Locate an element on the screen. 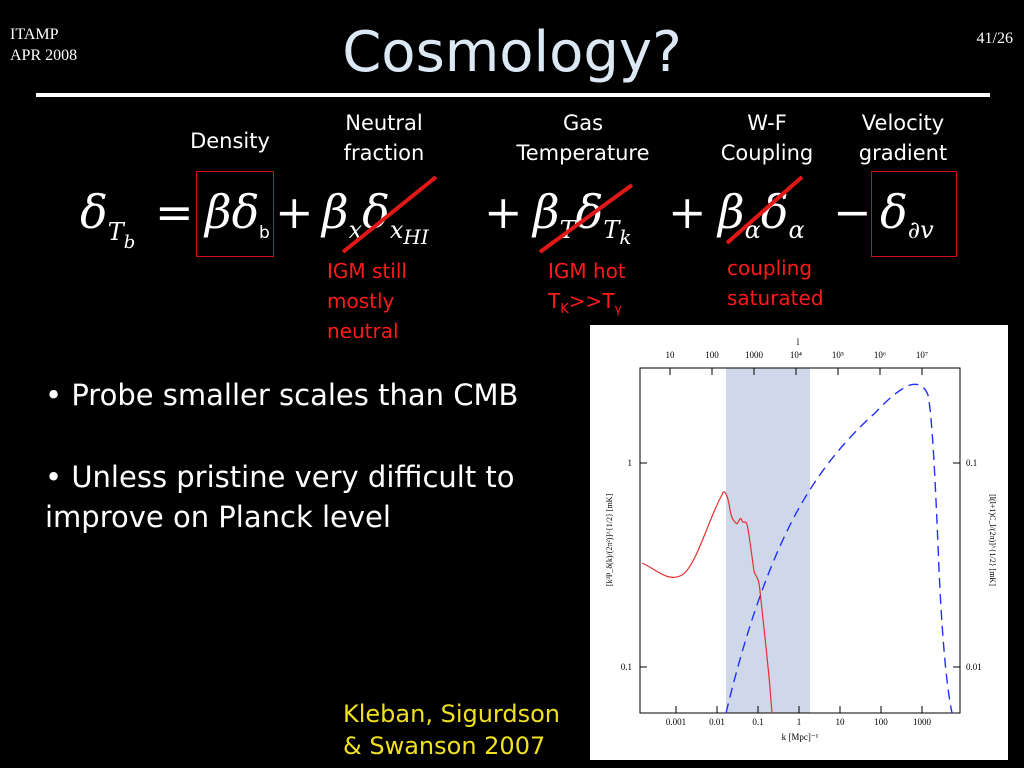 This screenshot has width=1024, height=768. page-number: 41/26 is located at coordinates (994, 38).